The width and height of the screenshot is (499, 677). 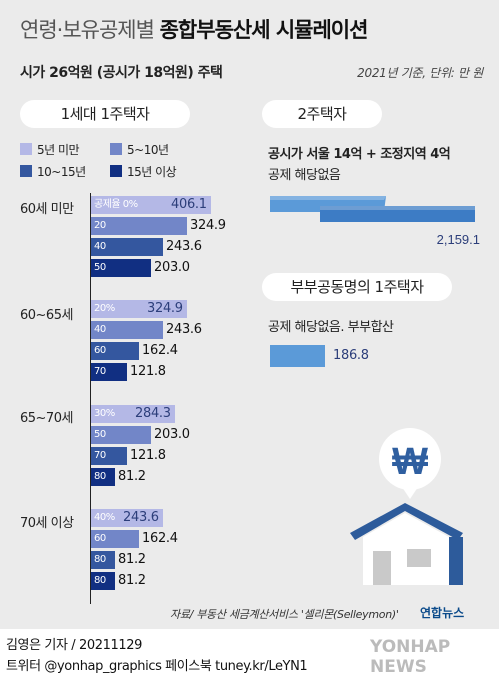 What do you see at coordinates (322, 114) in the screenshot?
I see `section-label-two-homes: 2주택자` at bounding box center [322, 114].